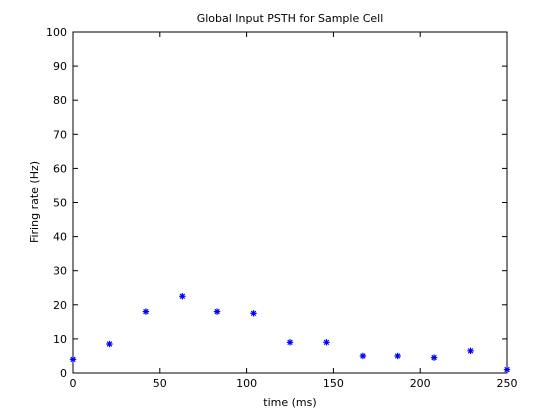 The height and width of the screenshot is (420, 560). I want to click on y-axis-label: Firing rate (Hz), so click(34, 202).